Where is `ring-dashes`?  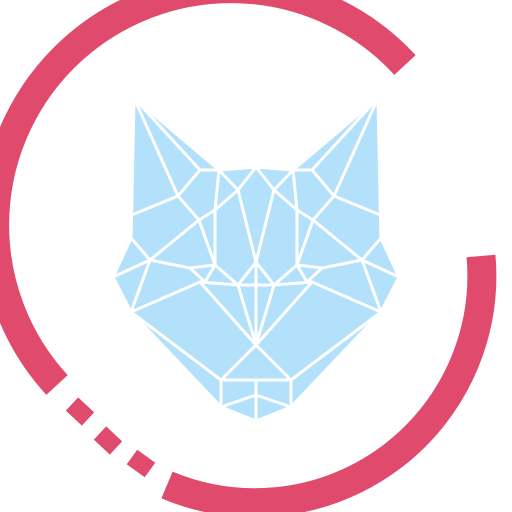 ring-dashes is located at coordinates (110, 437).